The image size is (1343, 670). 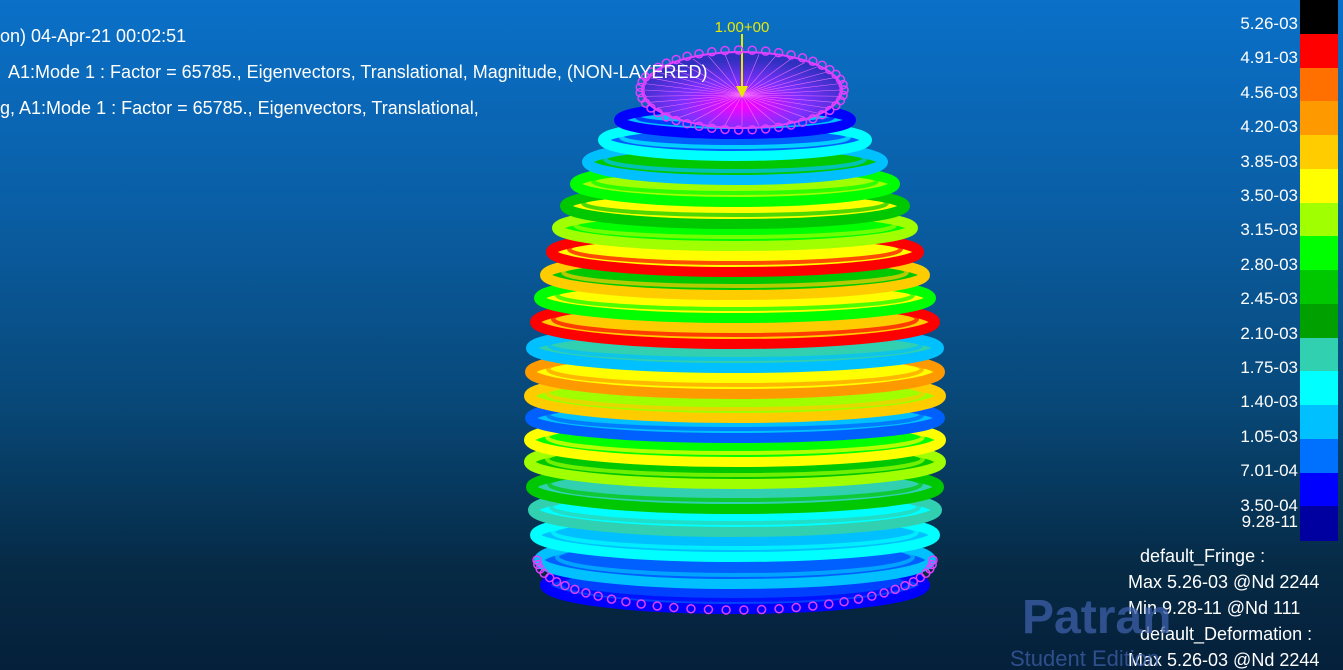 I want to click on legend-label: 4.56-03, so click(x=1269, y=92).